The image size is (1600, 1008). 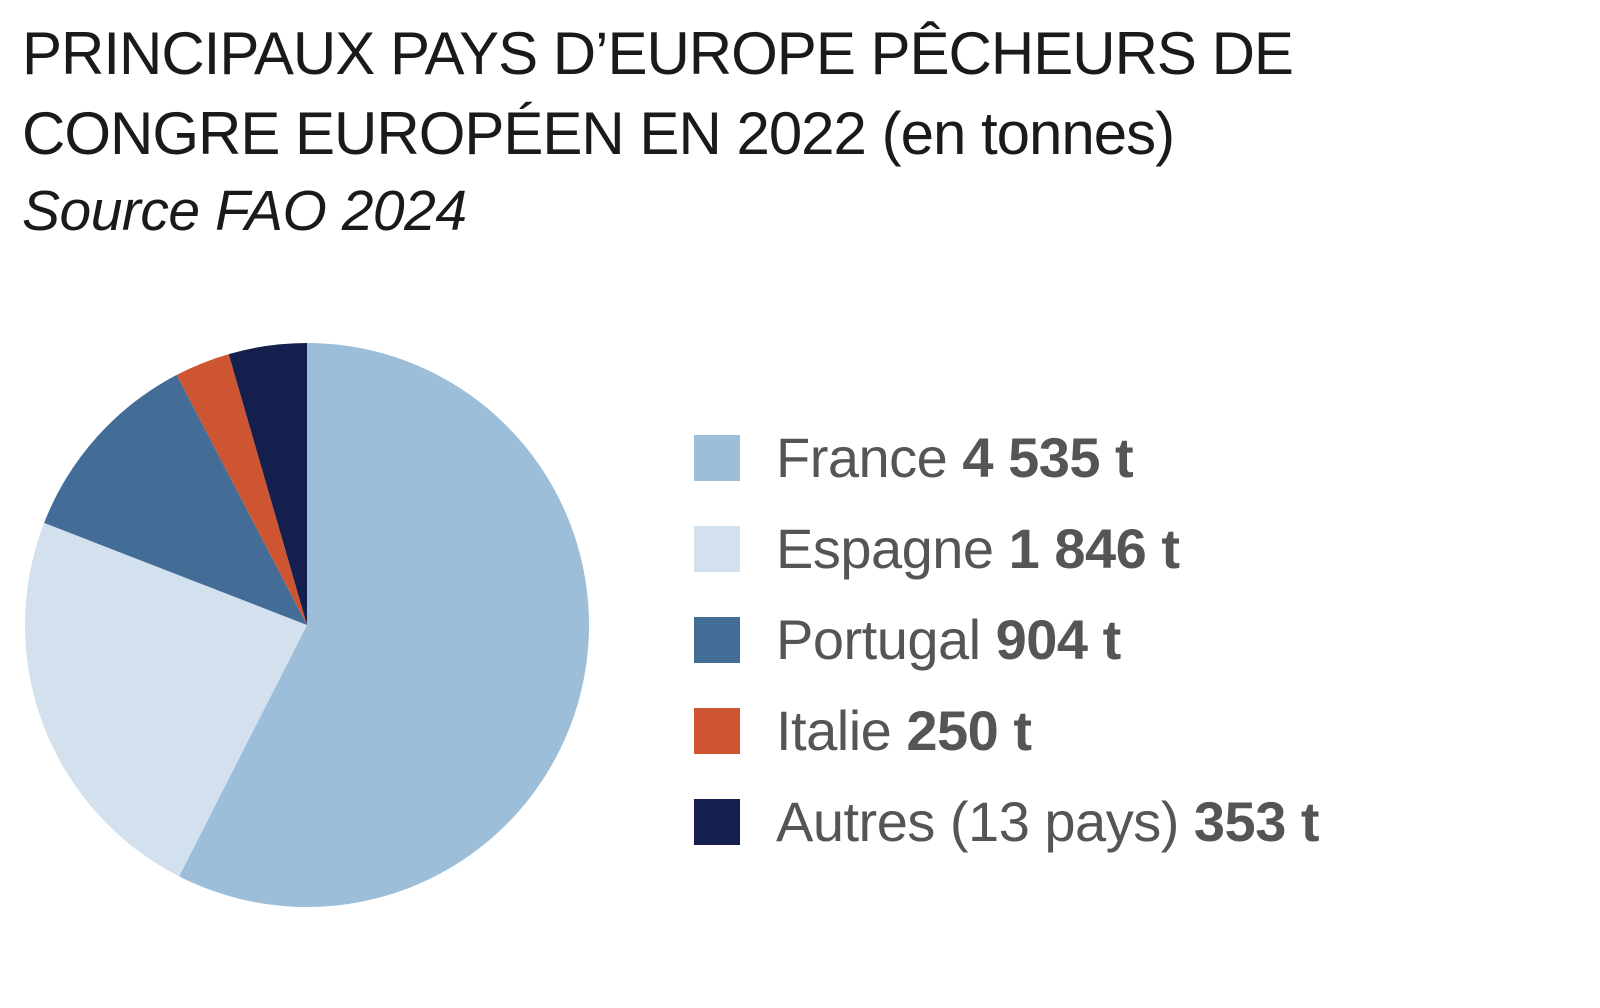 What do you see at coordinates (949, 639) in the screenshot?
I see `legend-label-portugal: Portugal 904 t` at bounding box center [949, 639].